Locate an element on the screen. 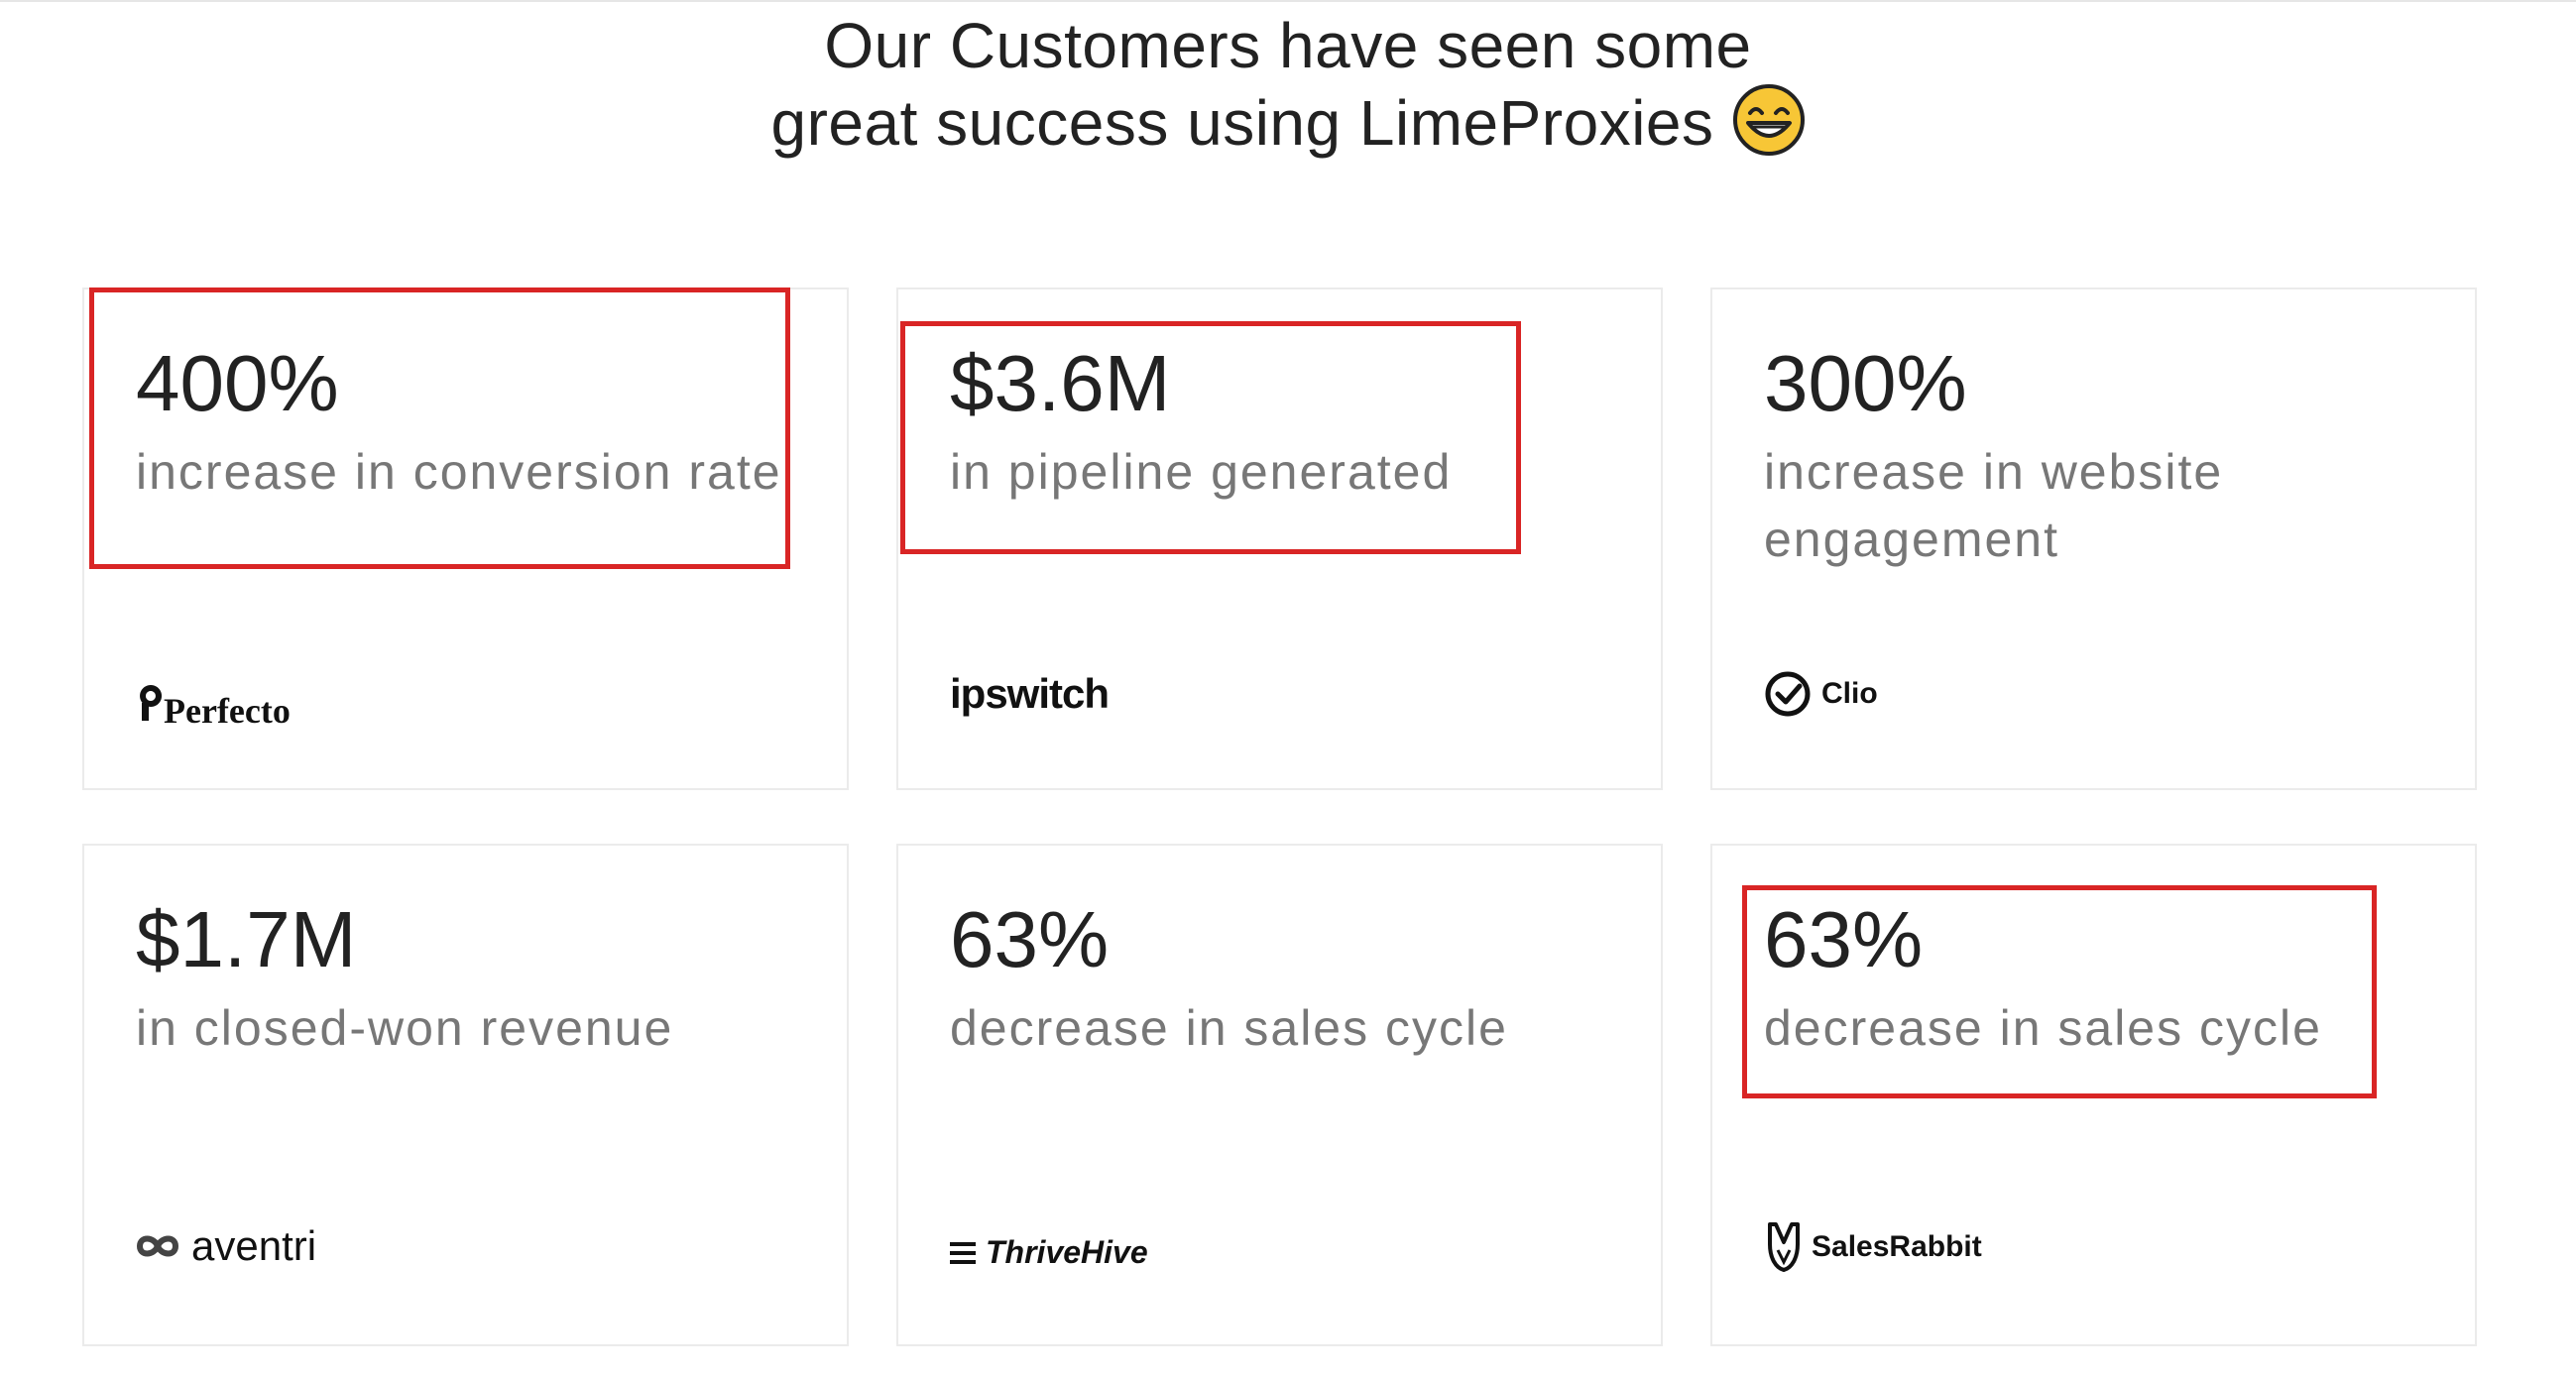 Image resolution: width=2576 pixels, height=1378 pixels. logo-text: Clio is located at coordinates (1850, 693).